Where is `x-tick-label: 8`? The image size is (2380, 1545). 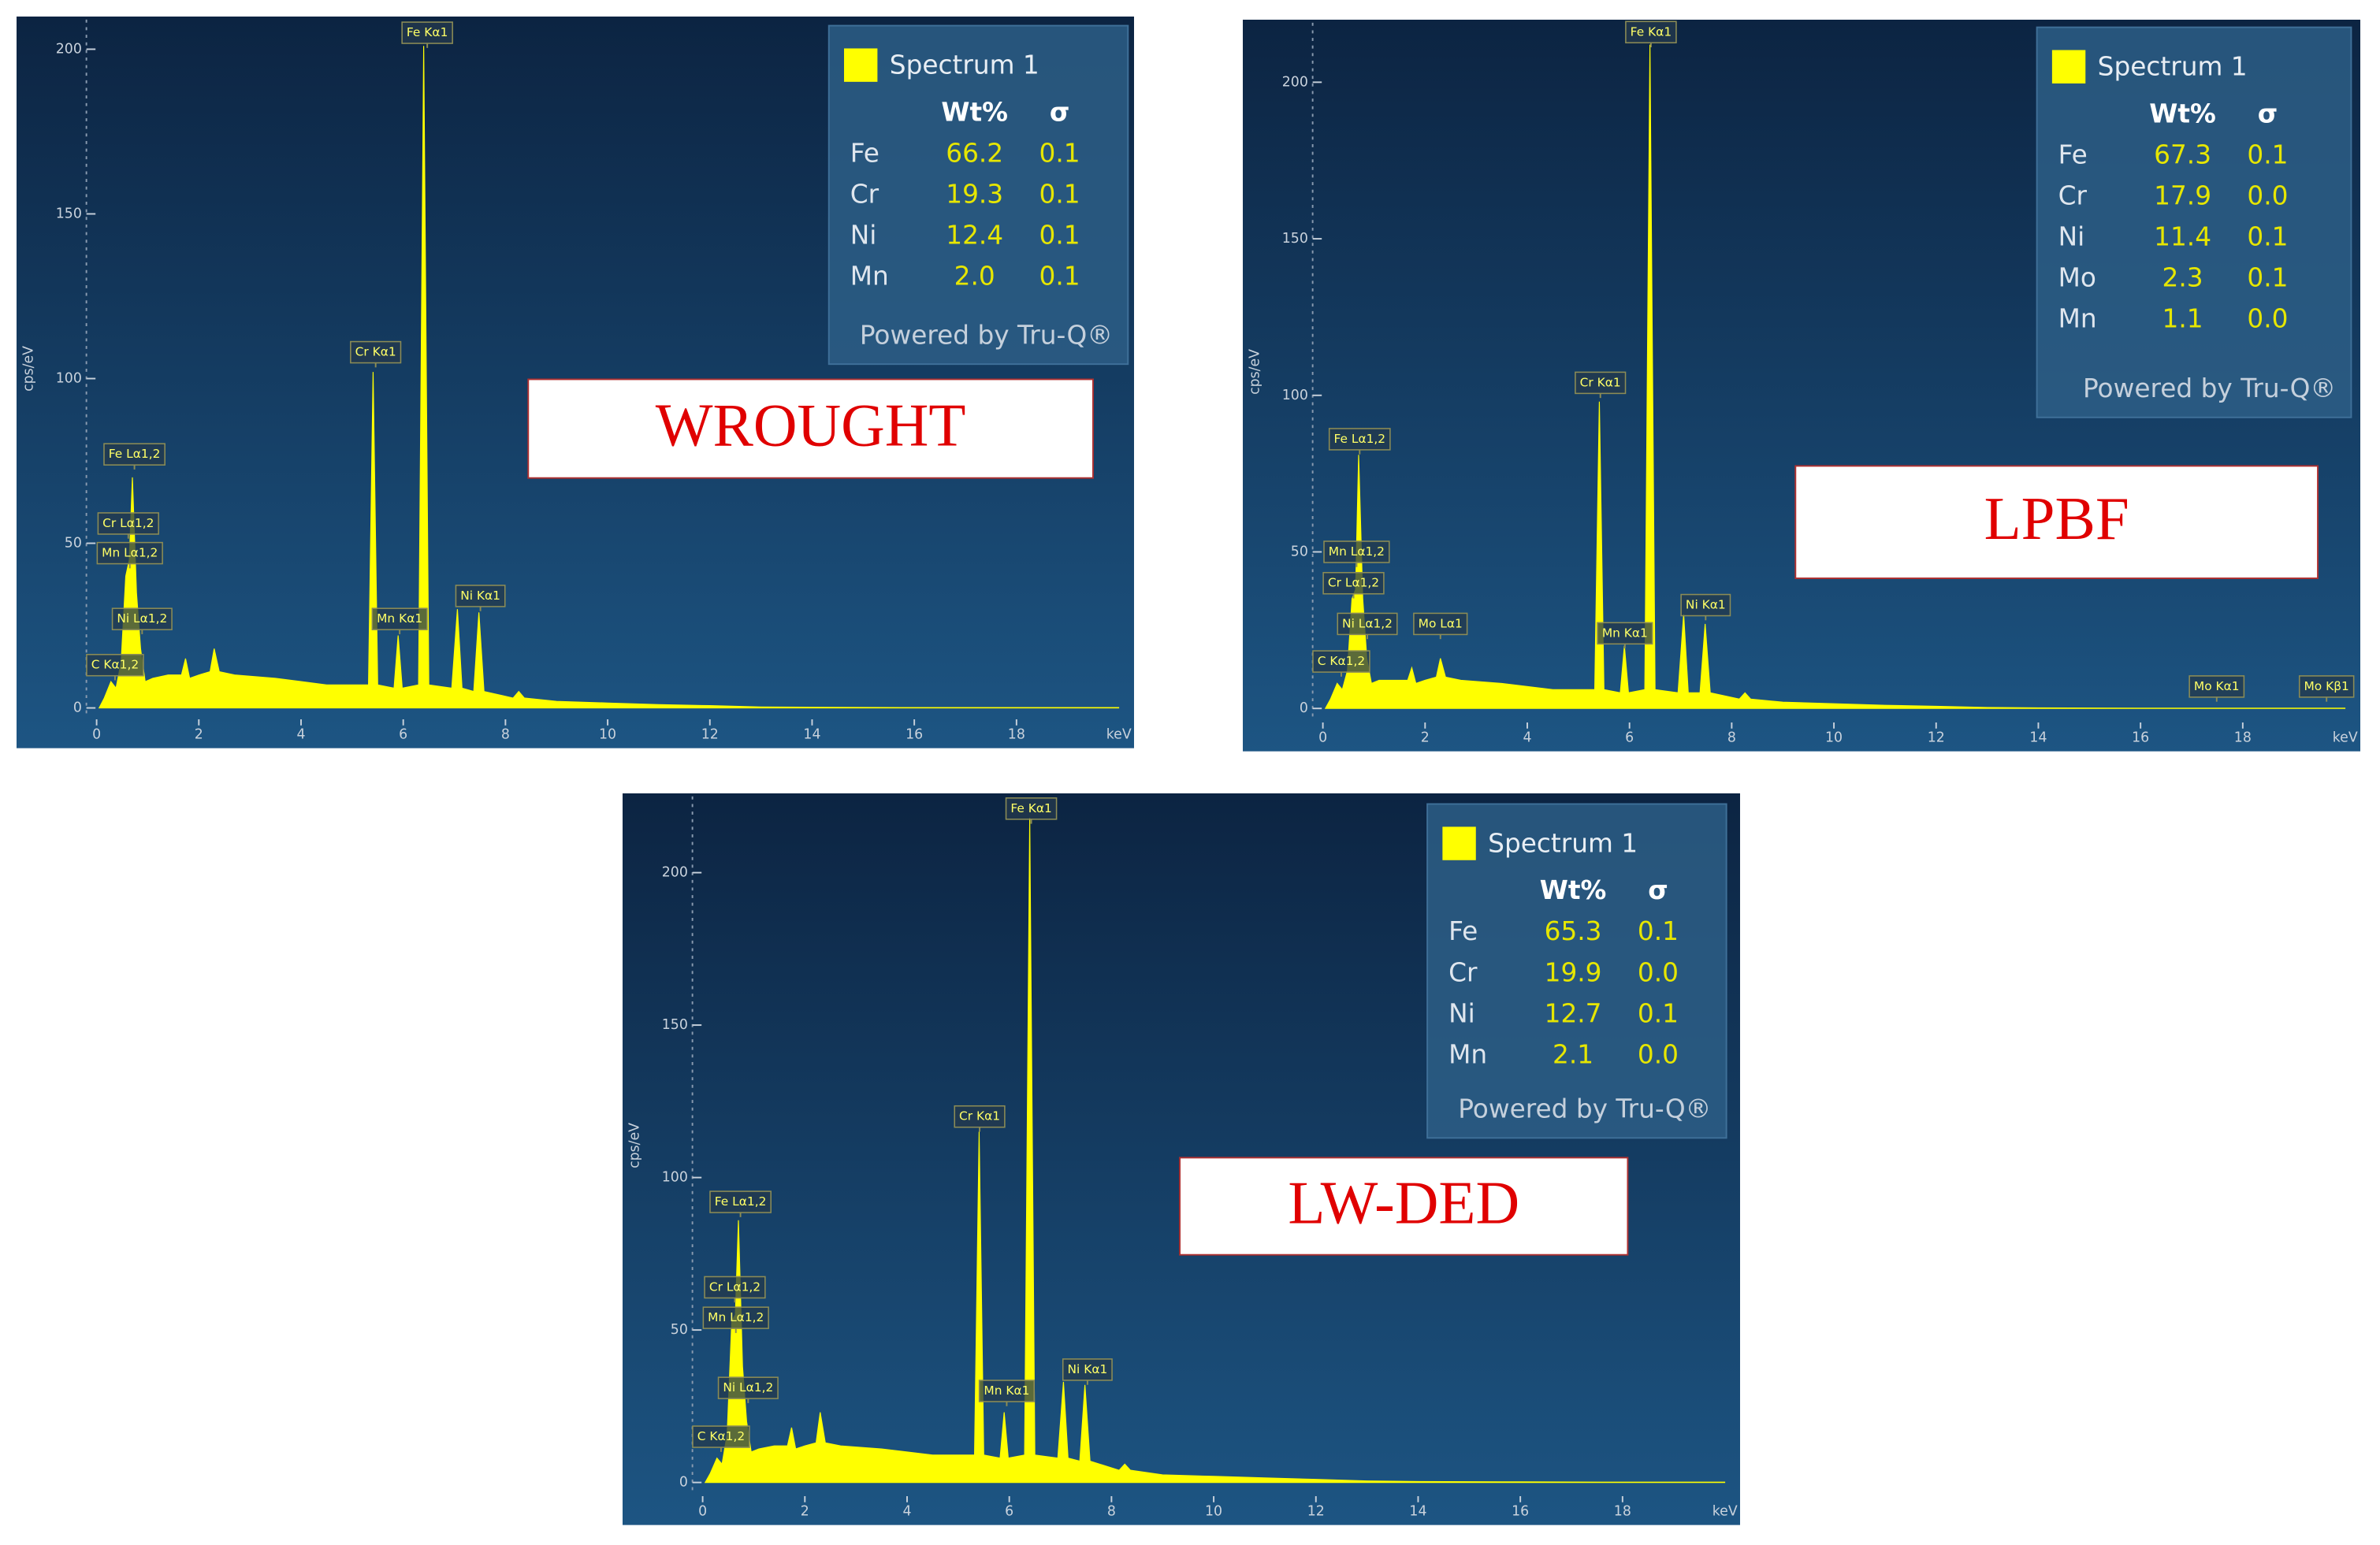
x-tick-label: 8 is located at coordinates (505, 734).